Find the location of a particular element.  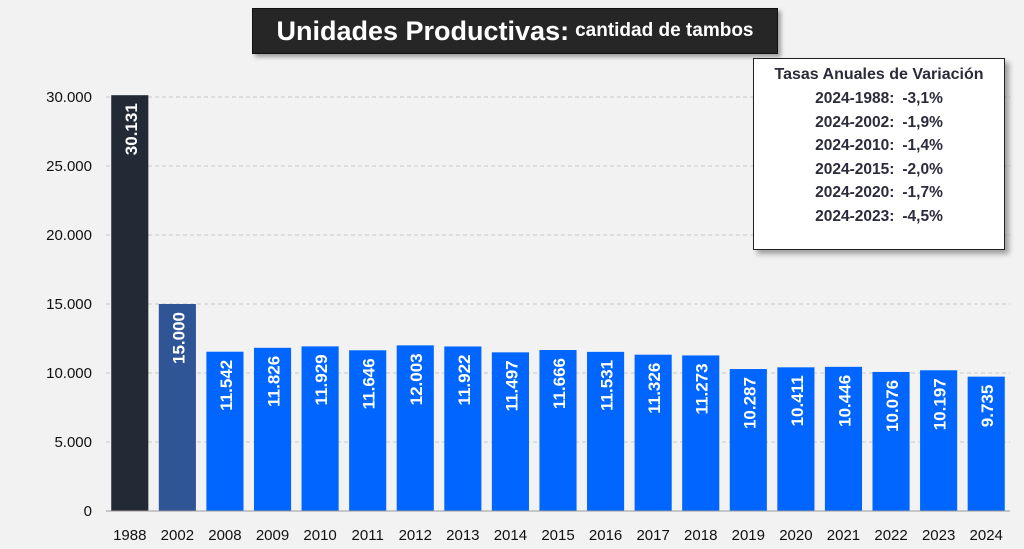

rate-row: 2024-2015: -2,0% is located at coordinates (879, 170).